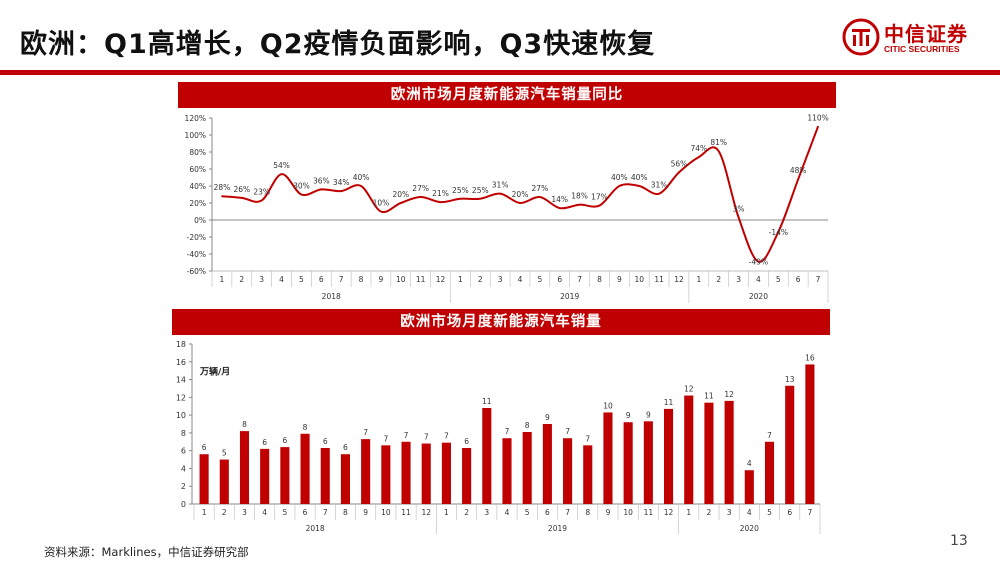  Describe the element at coordinates (321, 180) in the screenshot. I see `yoy-data-label: 36%` at that location.